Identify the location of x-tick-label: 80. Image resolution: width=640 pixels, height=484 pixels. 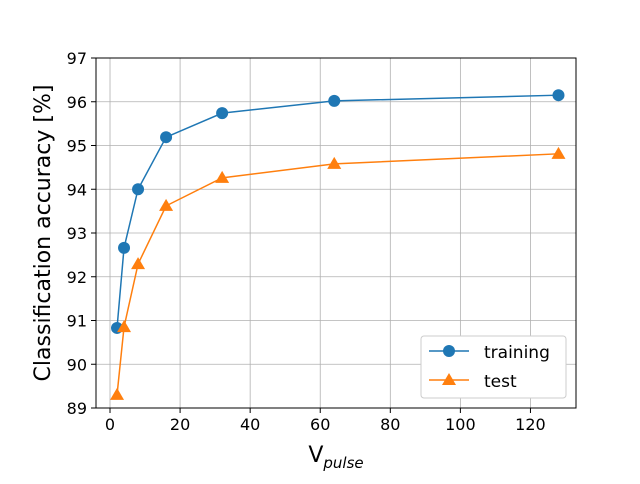
(390, 424).